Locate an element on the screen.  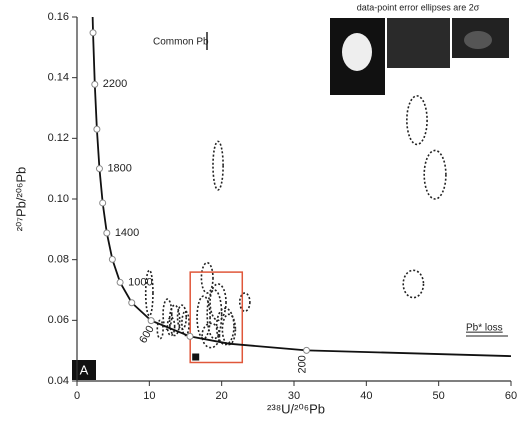
panel-badge is located at coordinates (84, 370).